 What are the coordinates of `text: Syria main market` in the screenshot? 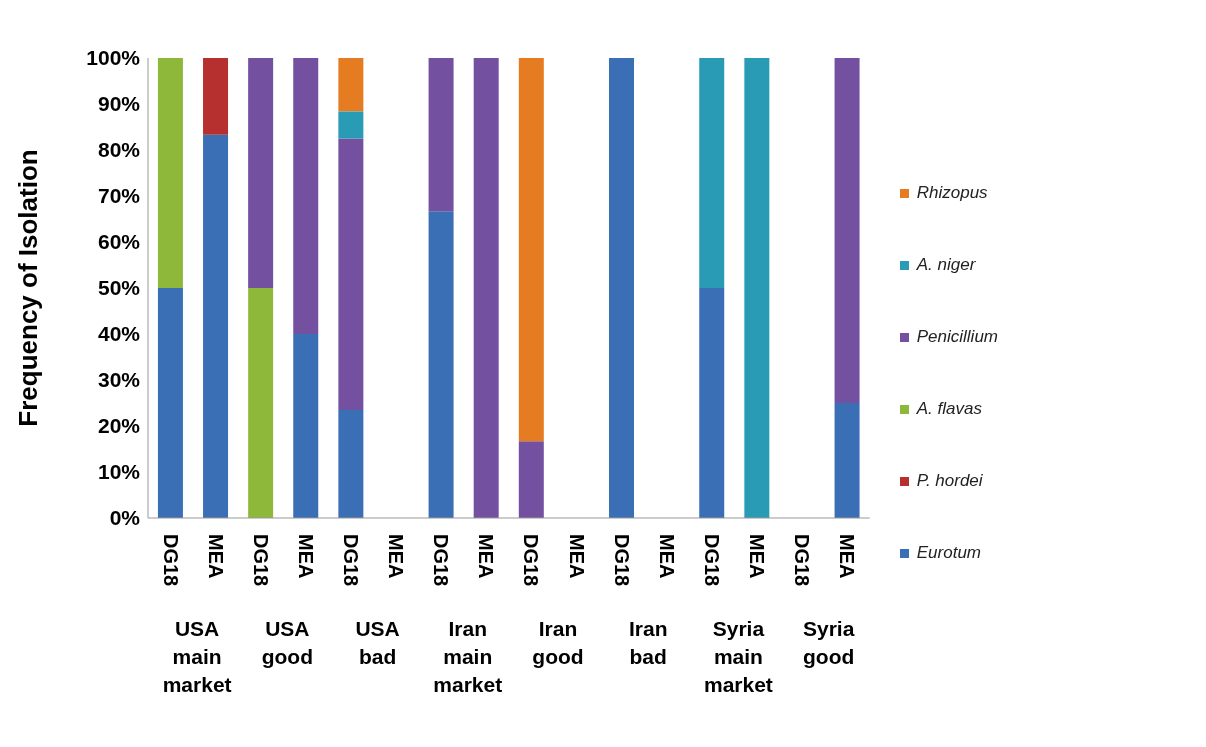 It's located at (738, 656).